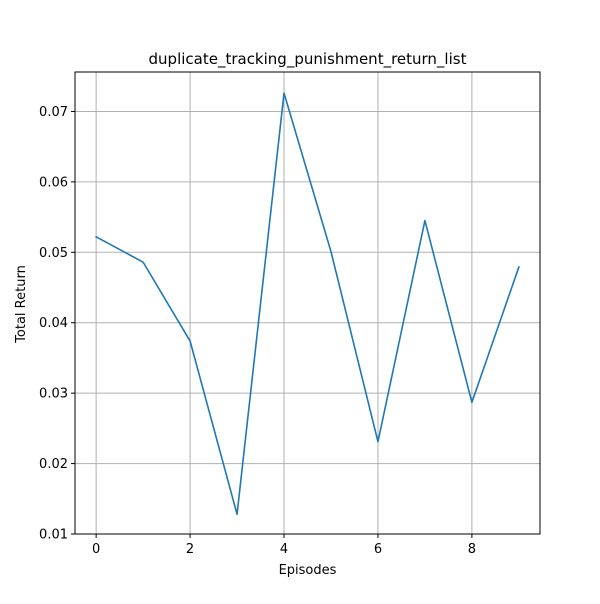 The image size is (600, 604). I want to click on y-tick-label: 0.04, so click(53, 323).